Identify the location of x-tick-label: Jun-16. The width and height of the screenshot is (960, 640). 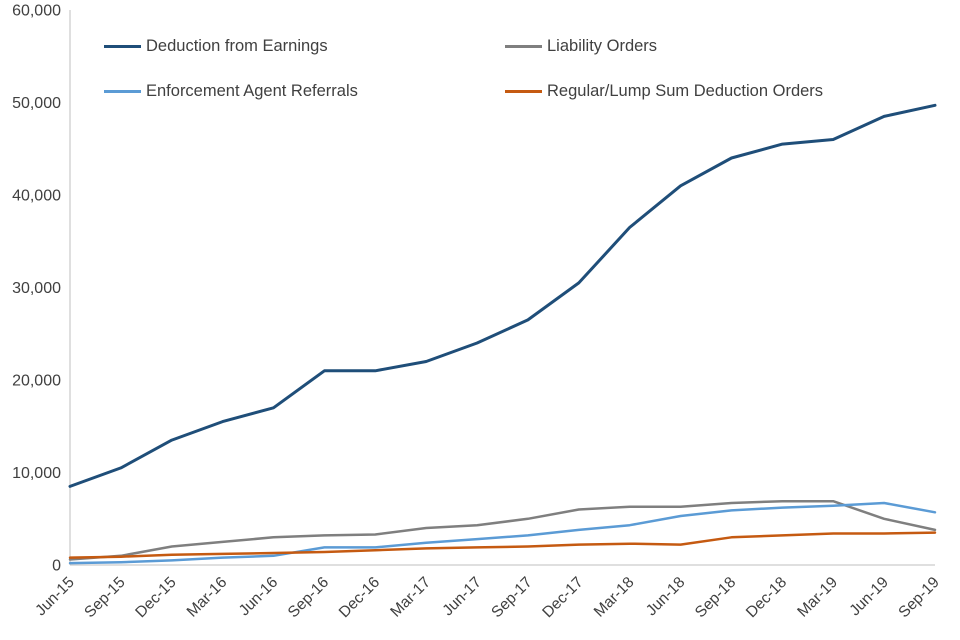
(259, 597).